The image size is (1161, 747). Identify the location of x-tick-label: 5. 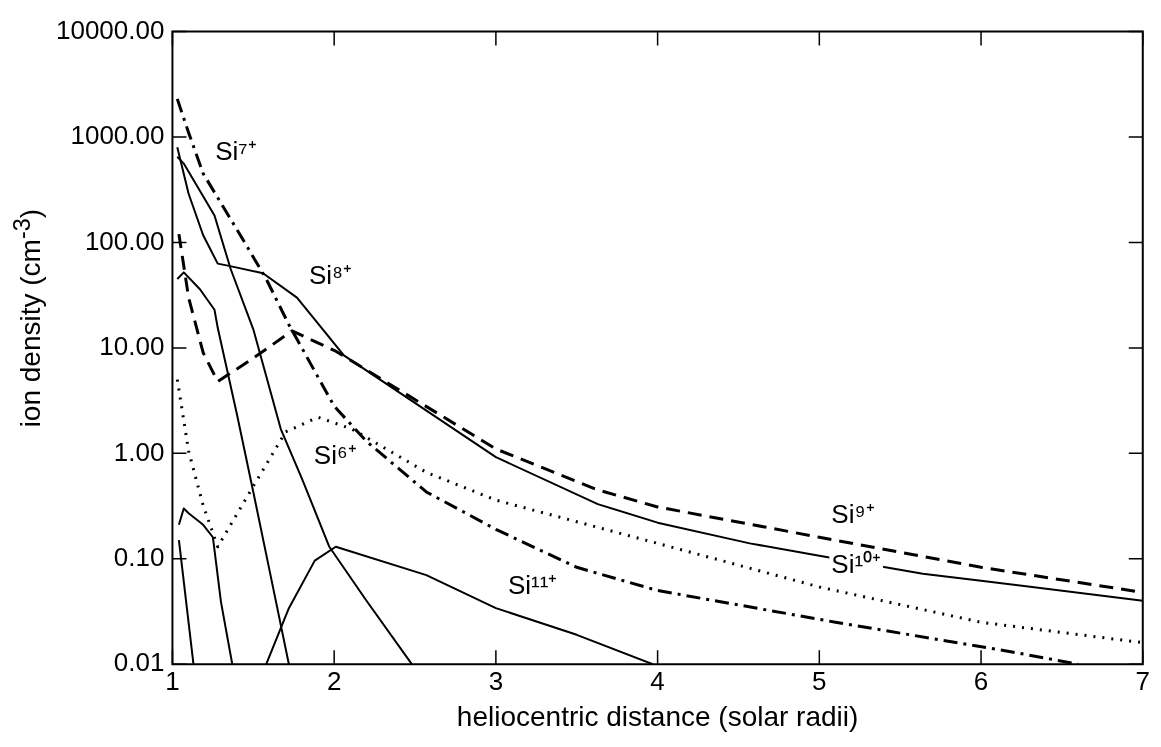
(819, 680).